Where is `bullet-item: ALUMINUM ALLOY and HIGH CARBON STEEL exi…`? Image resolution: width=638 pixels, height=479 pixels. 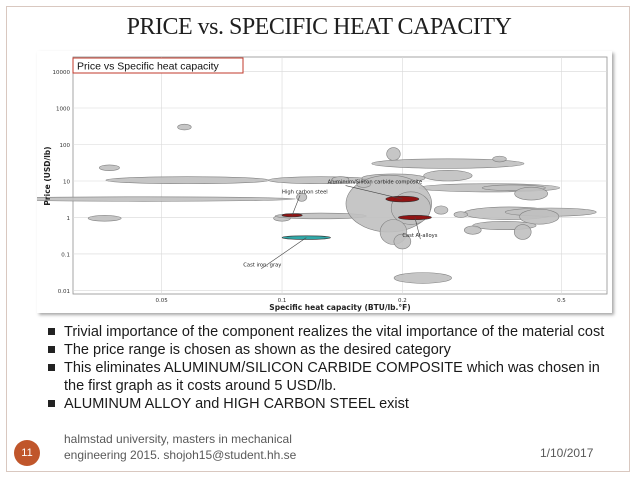
bullet-item: ALUMINUM ALLOY and HIGH CARBON STEEL exi… is located at coordinates (326, 404).